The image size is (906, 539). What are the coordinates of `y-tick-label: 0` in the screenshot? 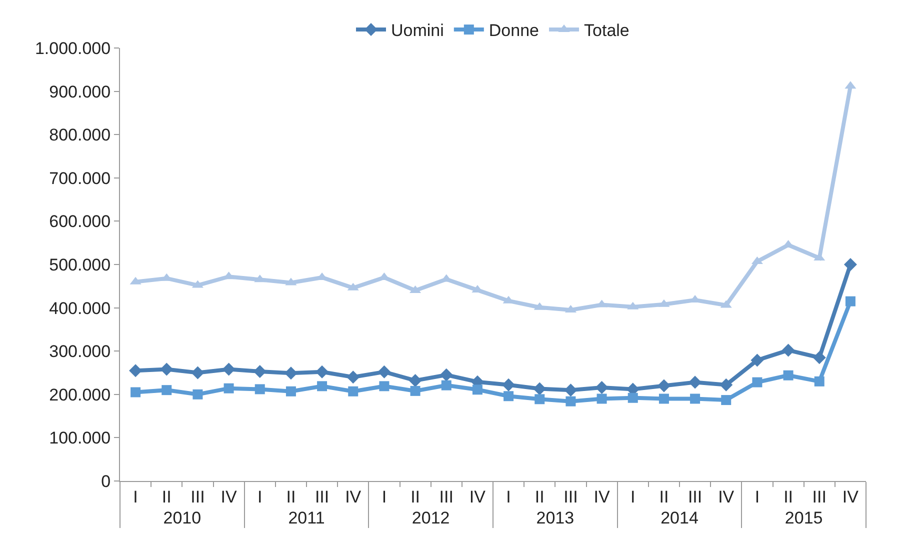 It's located at (106, 481).